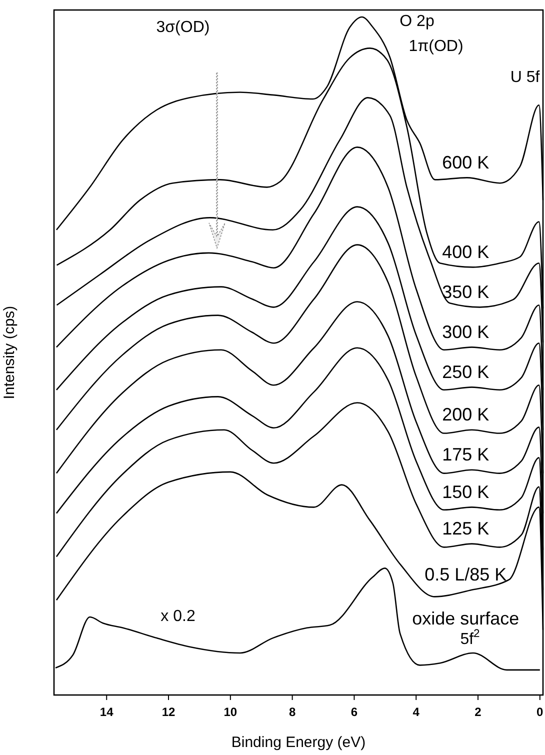  Describe the element at coordinates (466, 618) in the screenshot. I see `series-label: oxide surface` at that location.